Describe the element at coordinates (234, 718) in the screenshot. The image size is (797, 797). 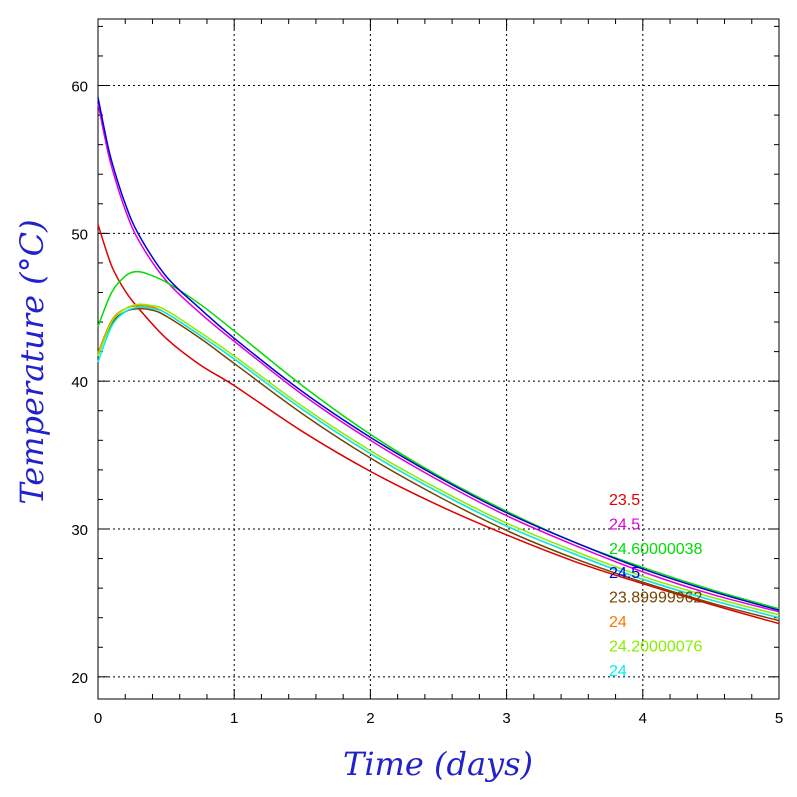
I see `x-tick-label-1: 1` at that location.